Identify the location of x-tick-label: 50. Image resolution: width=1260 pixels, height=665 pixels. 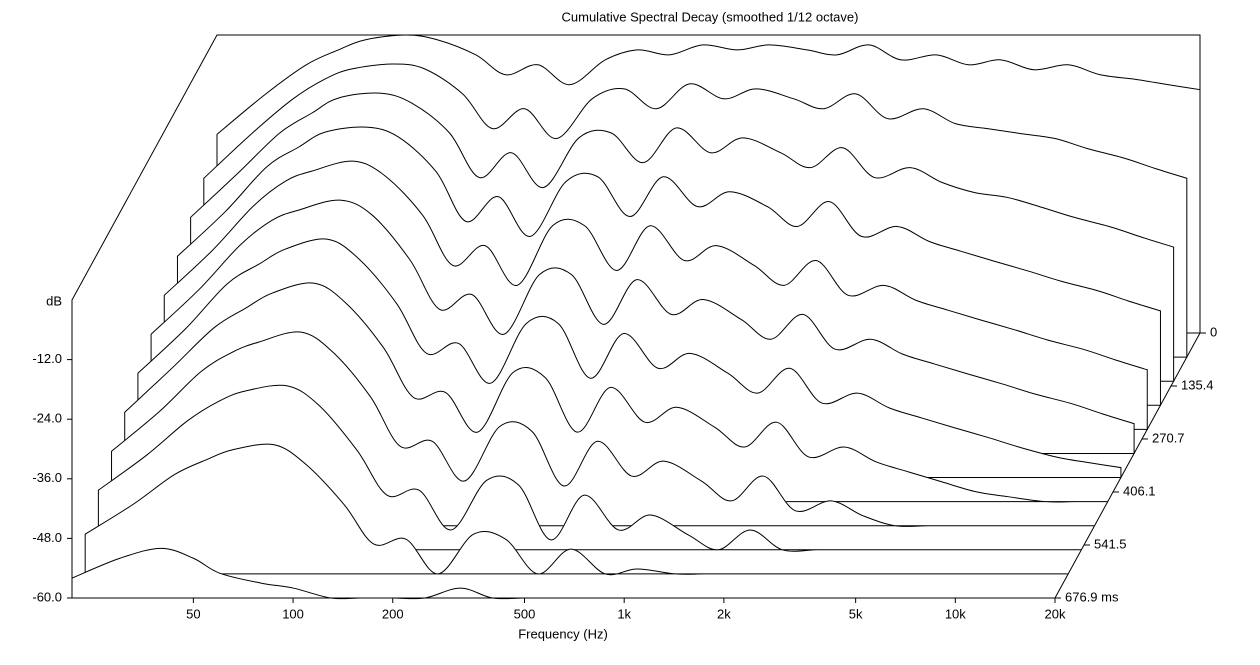
(193, 613).